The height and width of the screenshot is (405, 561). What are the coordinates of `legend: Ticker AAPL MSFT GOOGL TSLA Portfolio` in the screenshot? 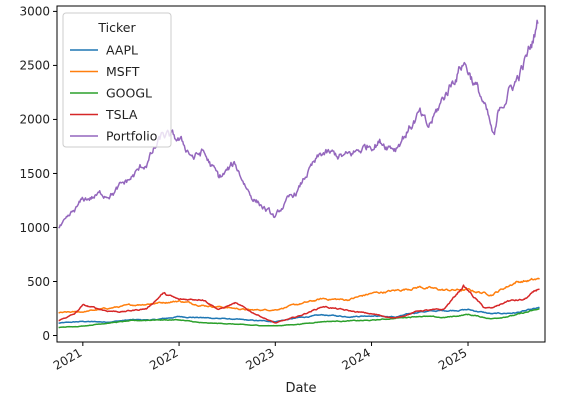 It's located at (117, 80).